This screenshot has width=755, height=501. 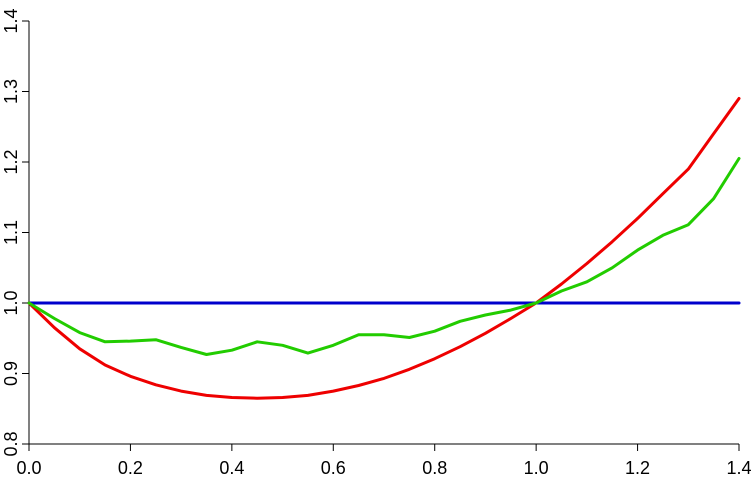 What do you see at coordinates (11, 443) in the screenshot?
I see `y-tick-label: 0.8` at bounding box center [11, 443].